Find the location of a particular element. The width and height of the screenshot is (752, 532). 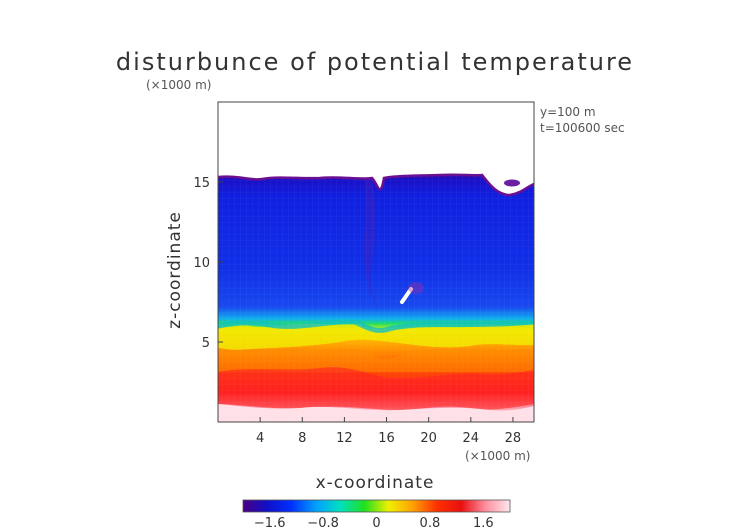

colorbar-tick-label: −1.6 is located at coordinates (270, 523).